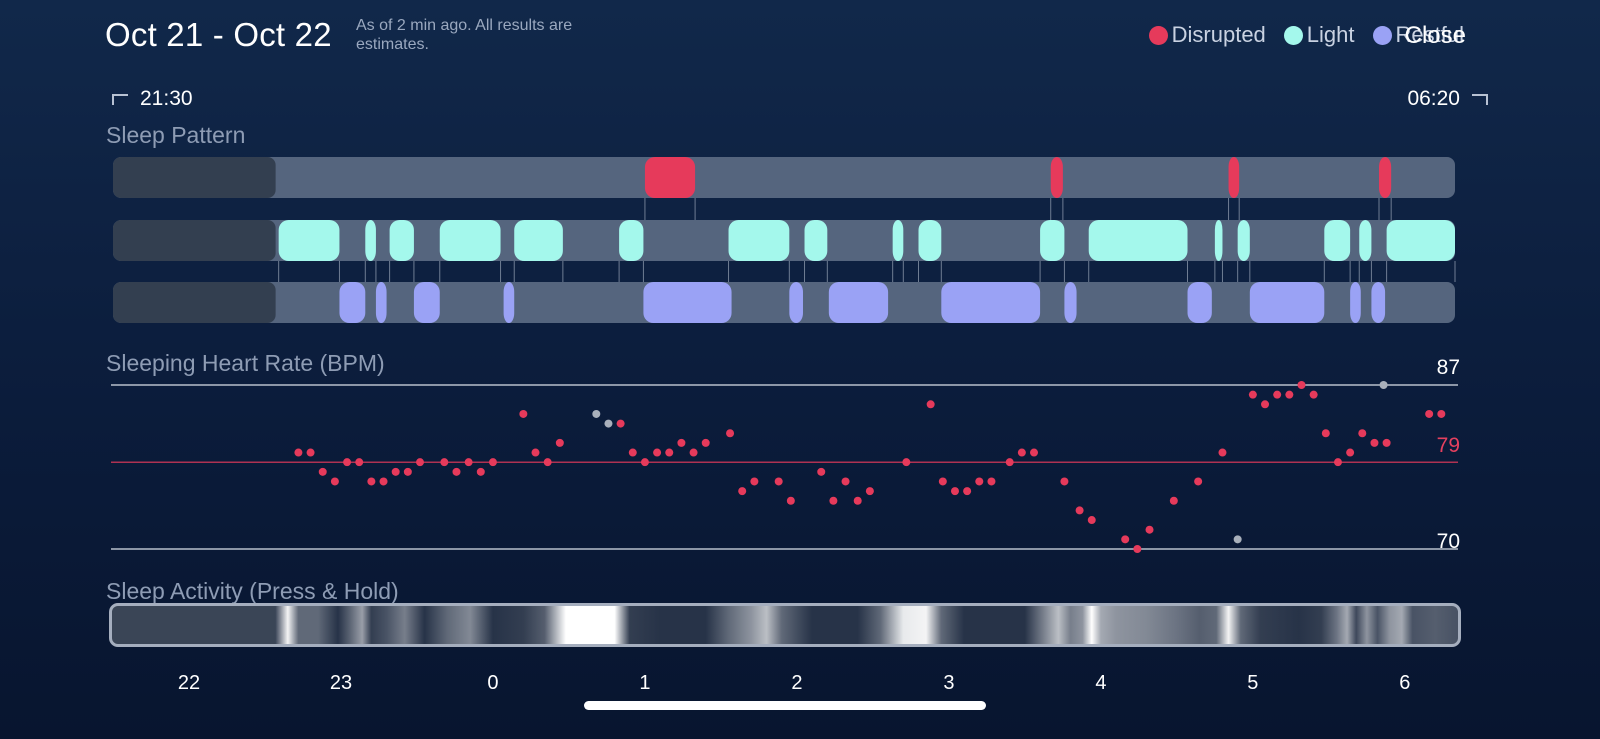 The image size is (1600, 739). What do you see at coordinates (784, 177) in the screenshot?
I see `track-disrupted` at bounding box center [784, 177].